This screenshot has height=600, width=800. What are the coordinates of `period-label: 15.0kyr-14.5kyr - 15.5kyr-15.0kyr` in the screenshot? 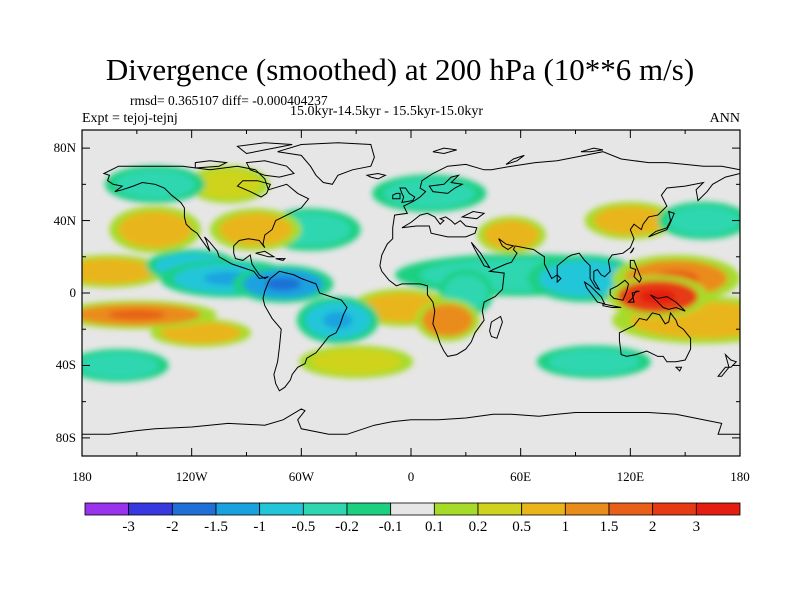 It's located at (387, 111).